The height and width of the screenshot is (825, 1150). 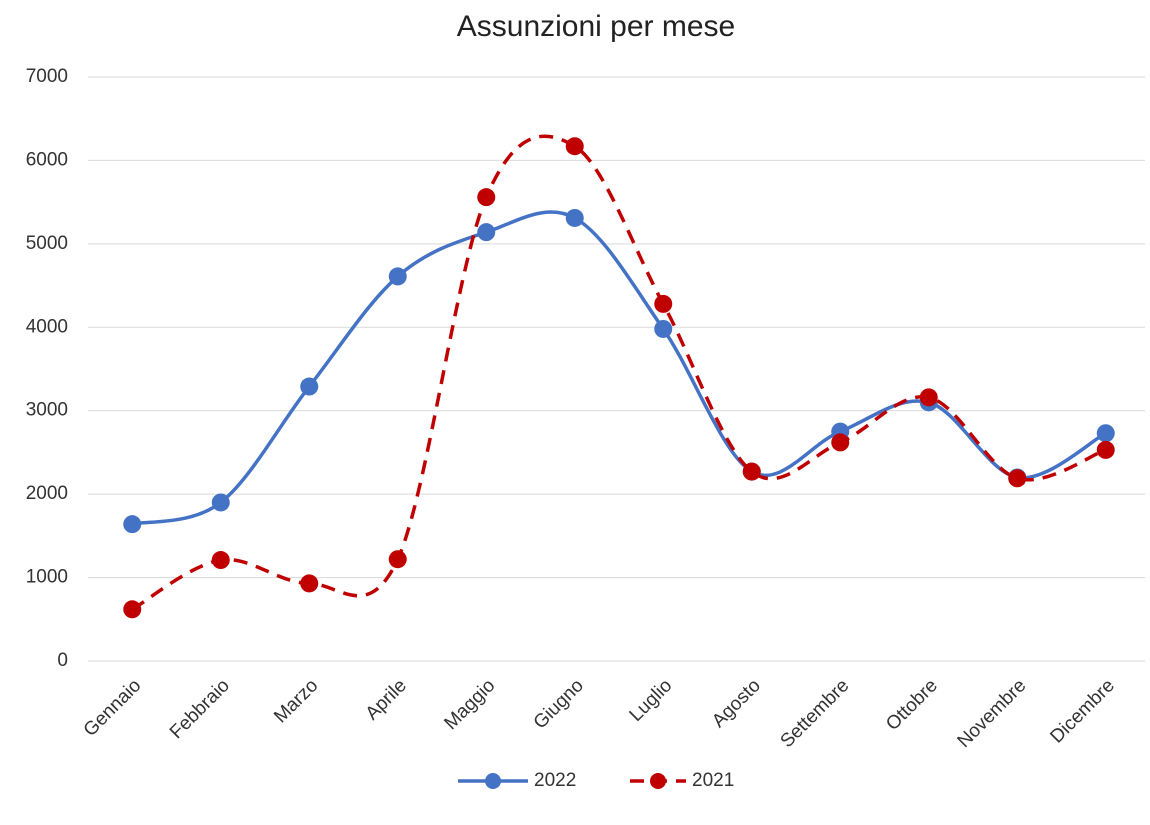 What do you see at coordinates (736, 703) in the screenshot?
I see `x-tick-label: Agosto` at bounding box center [736, 703].